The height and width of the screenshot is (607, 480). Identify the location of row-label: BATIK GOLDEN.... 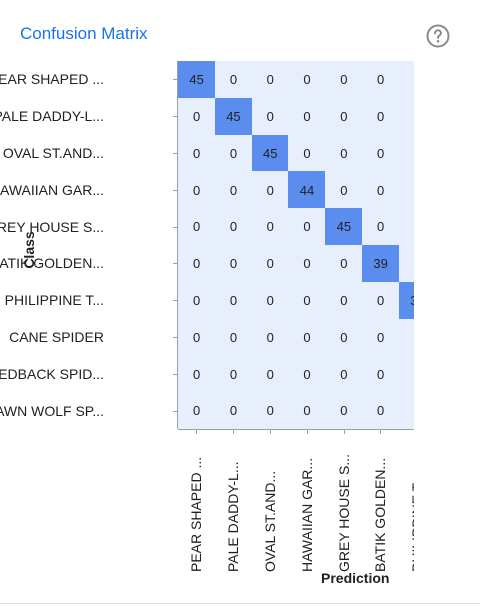
(52, 263).